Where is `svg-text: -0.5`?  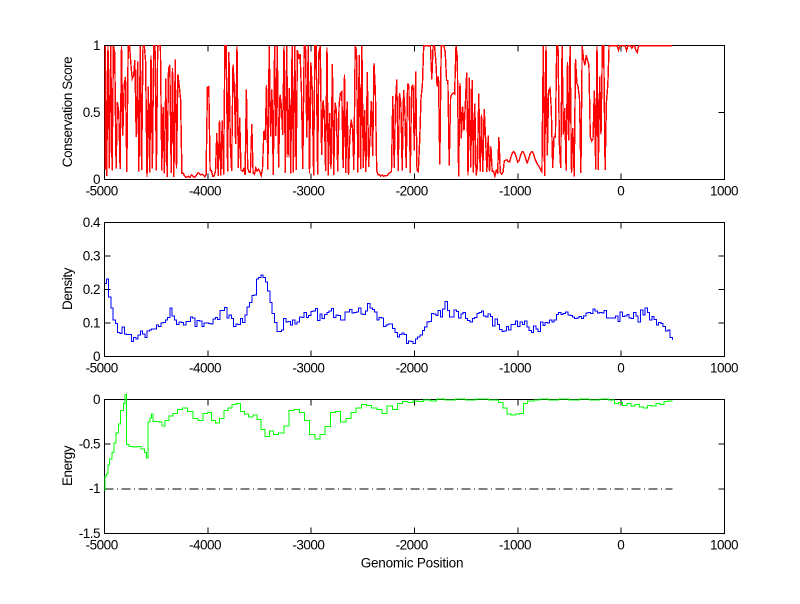 svg-text: -0.5 is located at coordinates (89, 444).